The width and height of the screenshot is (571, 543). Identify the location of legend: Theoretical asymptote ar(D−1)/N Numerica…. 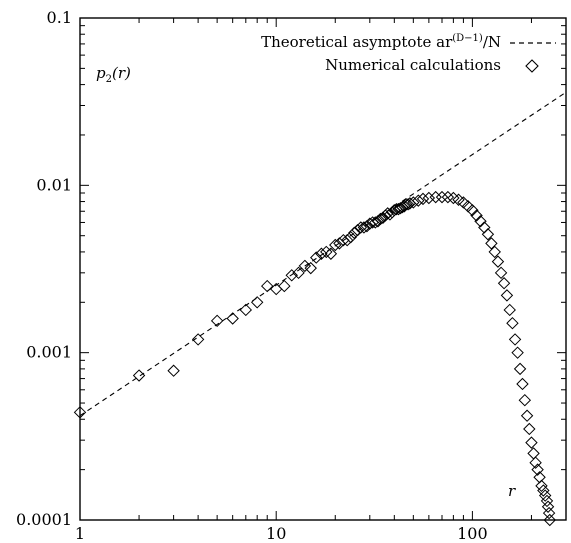
(408, 53).